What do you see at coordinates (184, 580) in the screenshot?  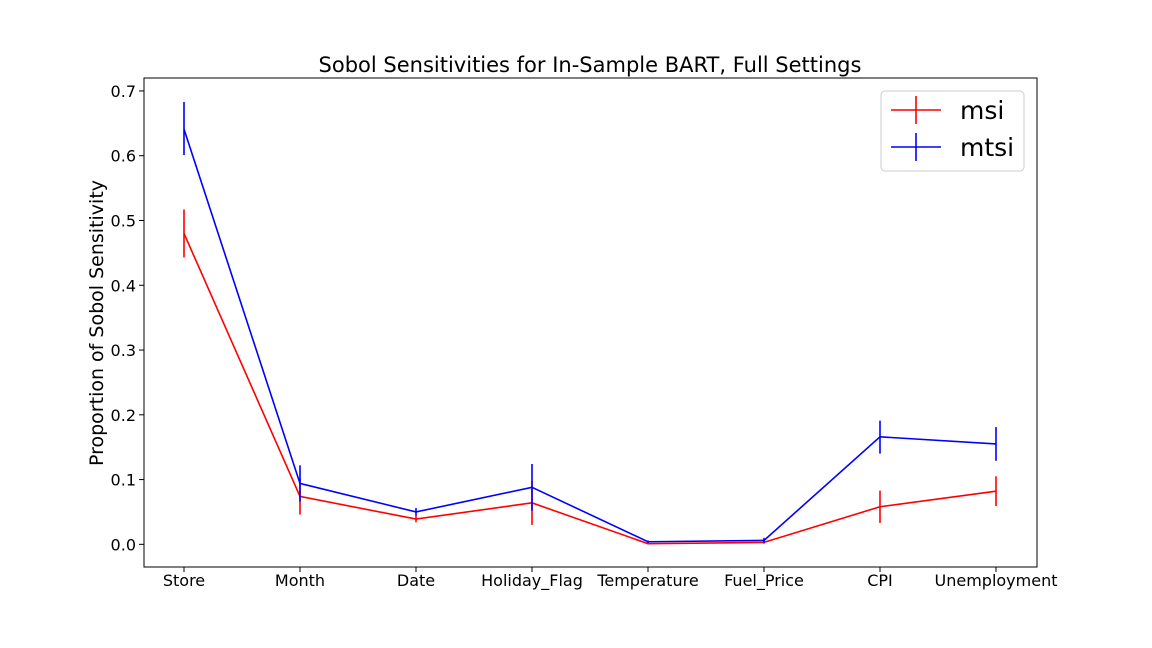 I see `x-tick-label-0: Store` at bounding box center [184, 580].